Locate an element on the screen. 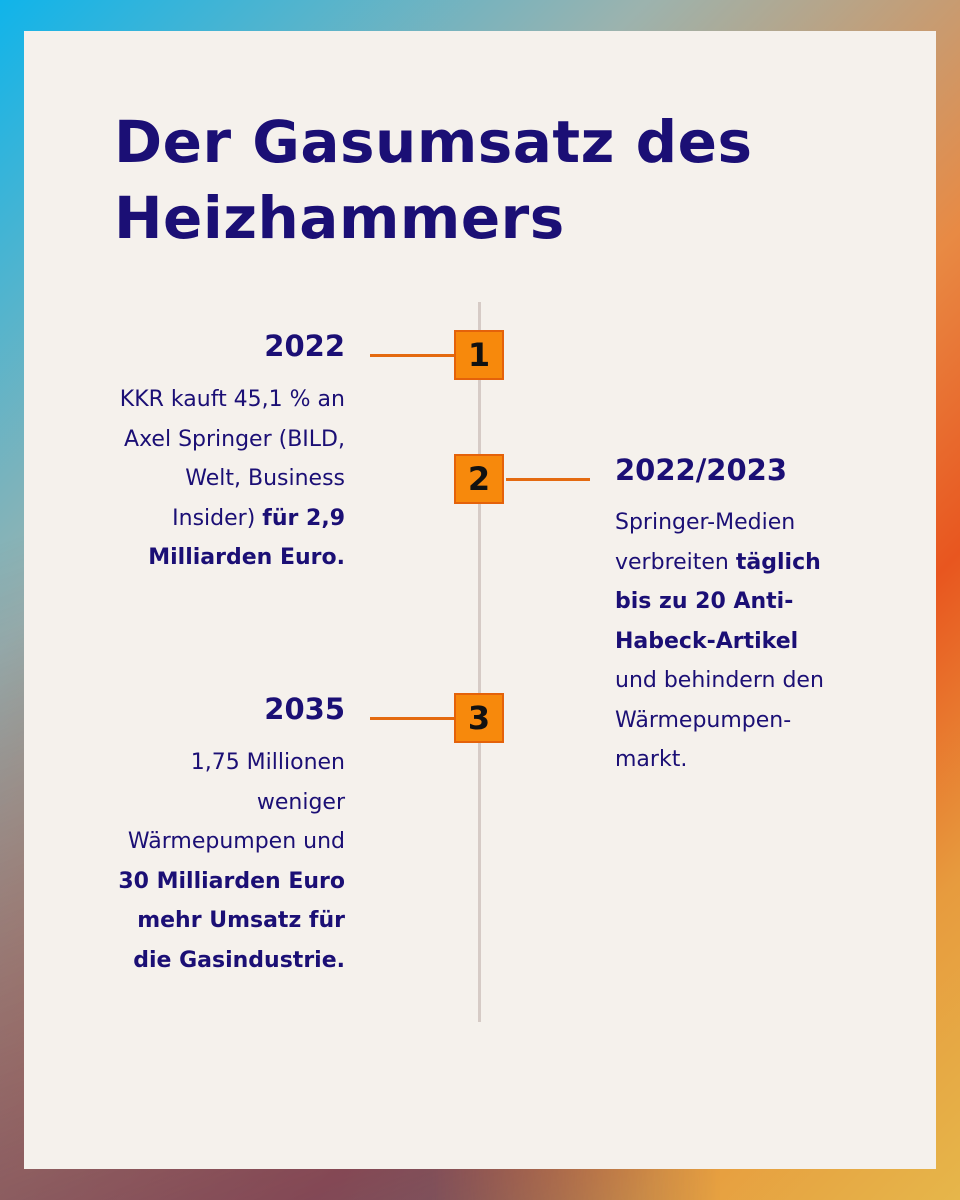  timeline-axis is located at coordinates (479, 662).